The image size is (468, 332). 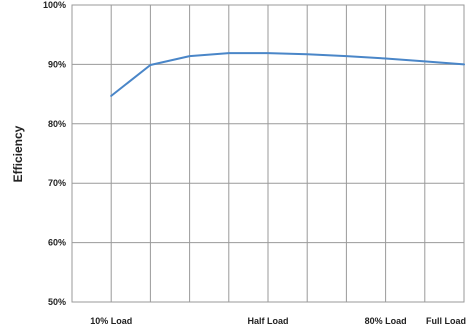 I want to click on x-tick-label-0: 10% Load, so click(x=111, y=321).